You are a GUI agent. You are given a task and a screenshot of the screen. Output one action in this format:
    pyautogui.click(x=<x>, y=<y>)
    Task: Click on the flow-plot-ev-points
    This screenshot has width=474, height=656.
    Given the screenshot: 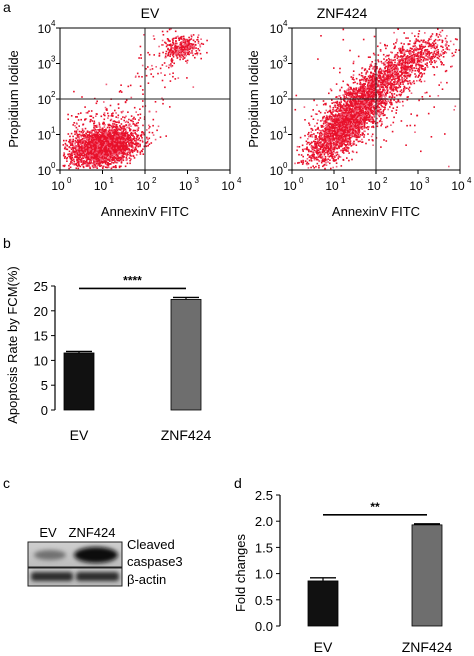 What is the action you would take?
    pyautogui.click(x=135, y=99)
    